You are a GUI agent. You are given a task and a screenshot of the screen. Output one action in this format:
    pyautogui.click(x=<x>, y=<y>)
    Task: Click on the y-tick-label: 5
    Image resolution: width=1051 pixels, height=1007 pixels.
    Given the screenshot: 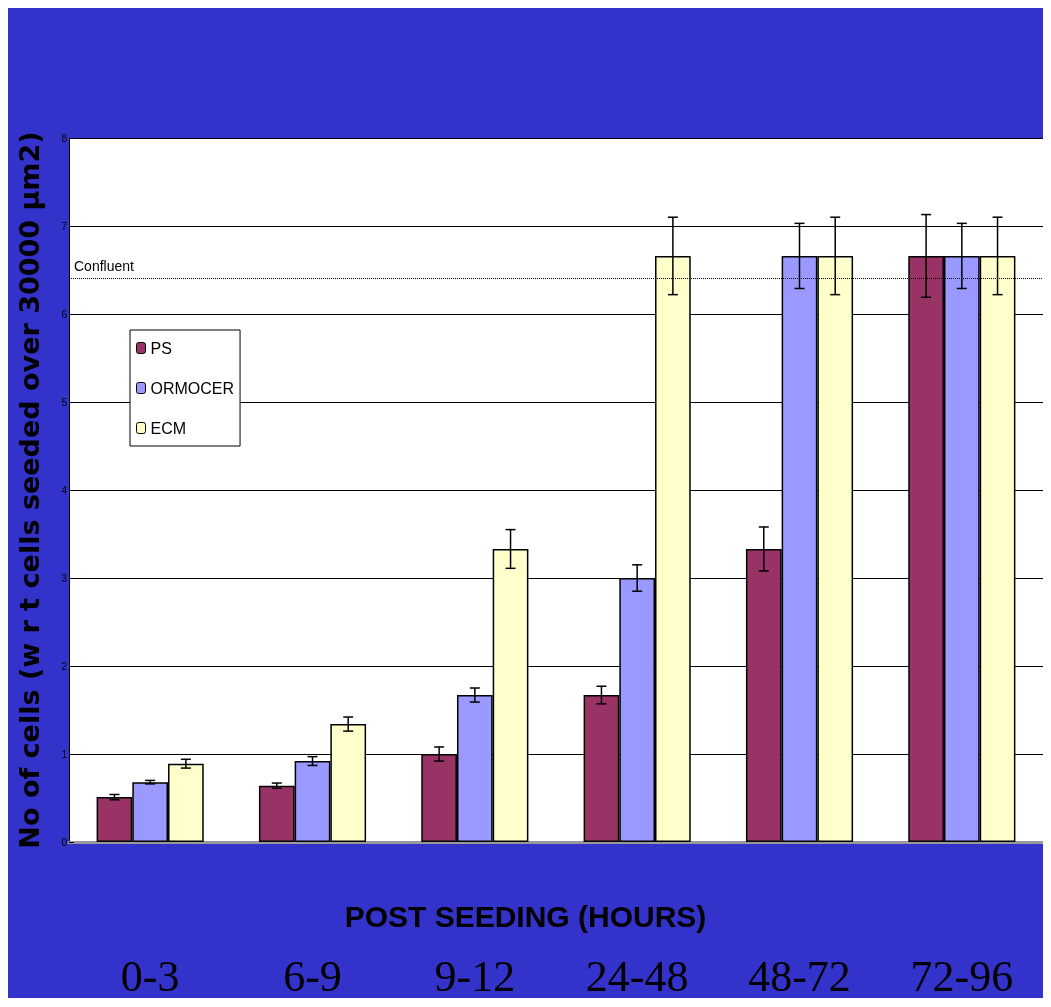 What is the action you would take?
    pyautogui.click(x=64, y=402)
    